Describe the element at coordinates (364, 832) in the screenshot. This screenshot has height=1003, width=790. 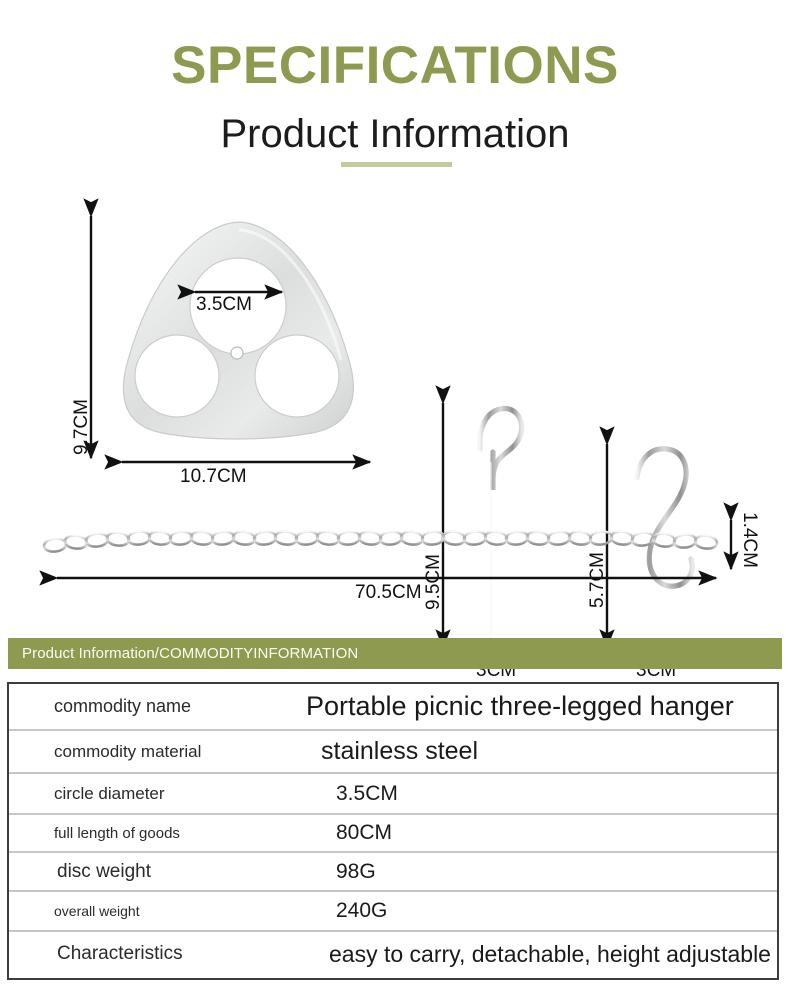
I see `spec-value: 80CM` at that location.